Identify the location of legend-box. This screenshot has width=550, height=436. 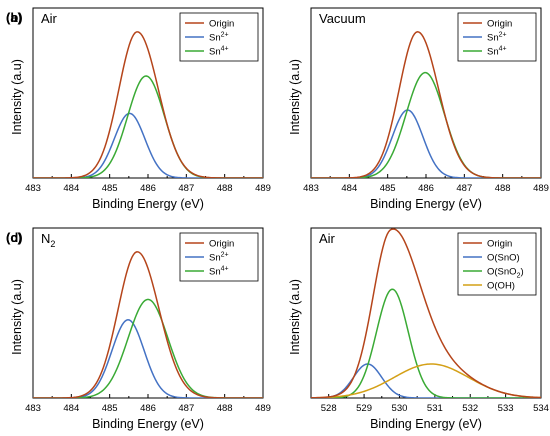
(497, 37).